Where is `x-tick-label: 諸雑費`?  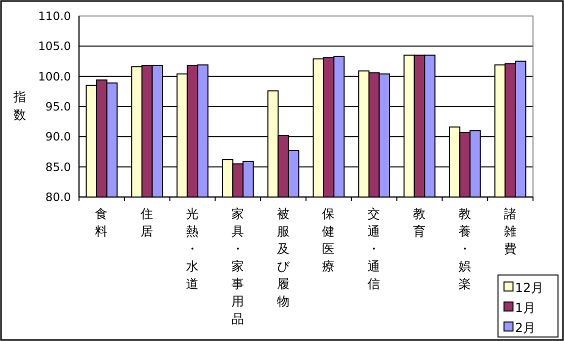 x-tick-label: 諸雑費 is located at coordinates (510, 231).